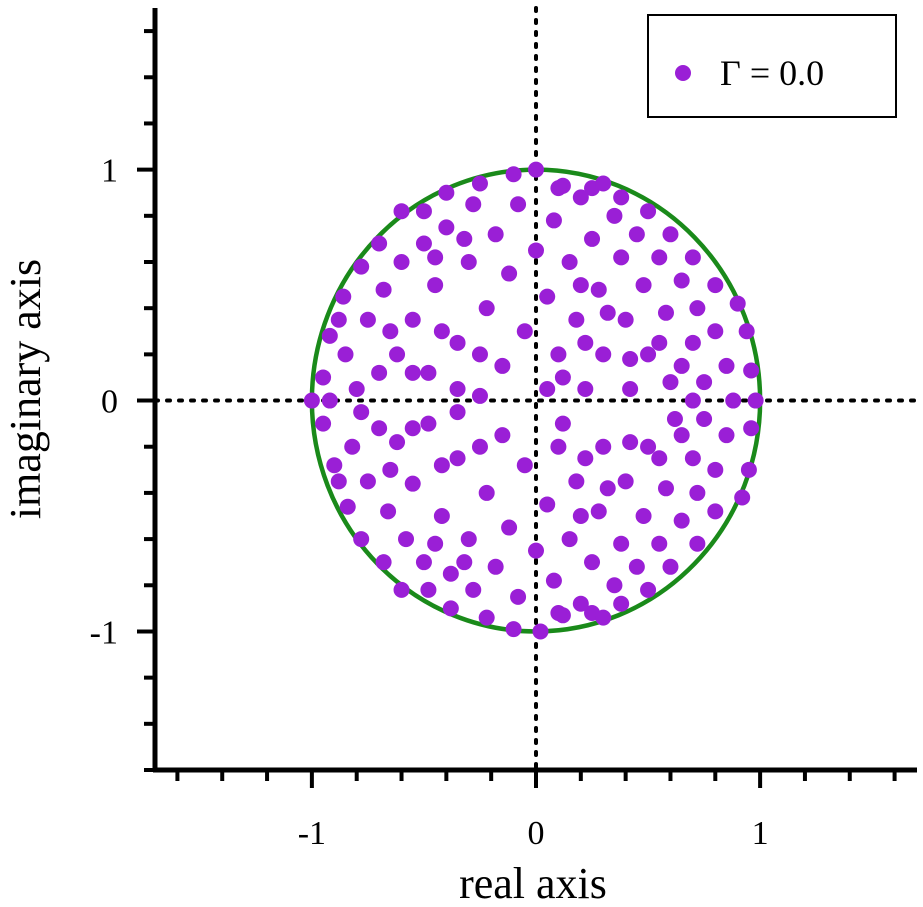  I want to click on legend: Γ = 0.0, so click(772, 66).